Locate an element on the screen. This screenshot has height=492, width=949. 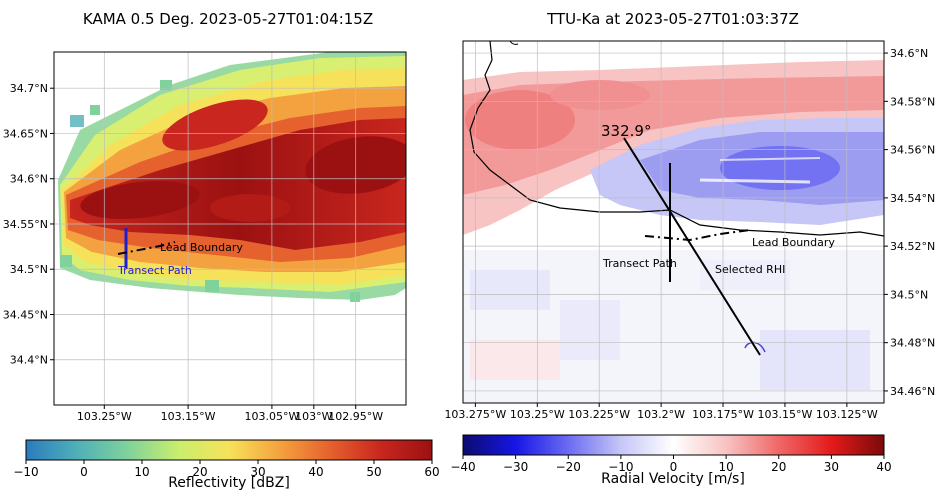
kama-colorbar-tick-label: 20 is located at coordinates (199, 472).